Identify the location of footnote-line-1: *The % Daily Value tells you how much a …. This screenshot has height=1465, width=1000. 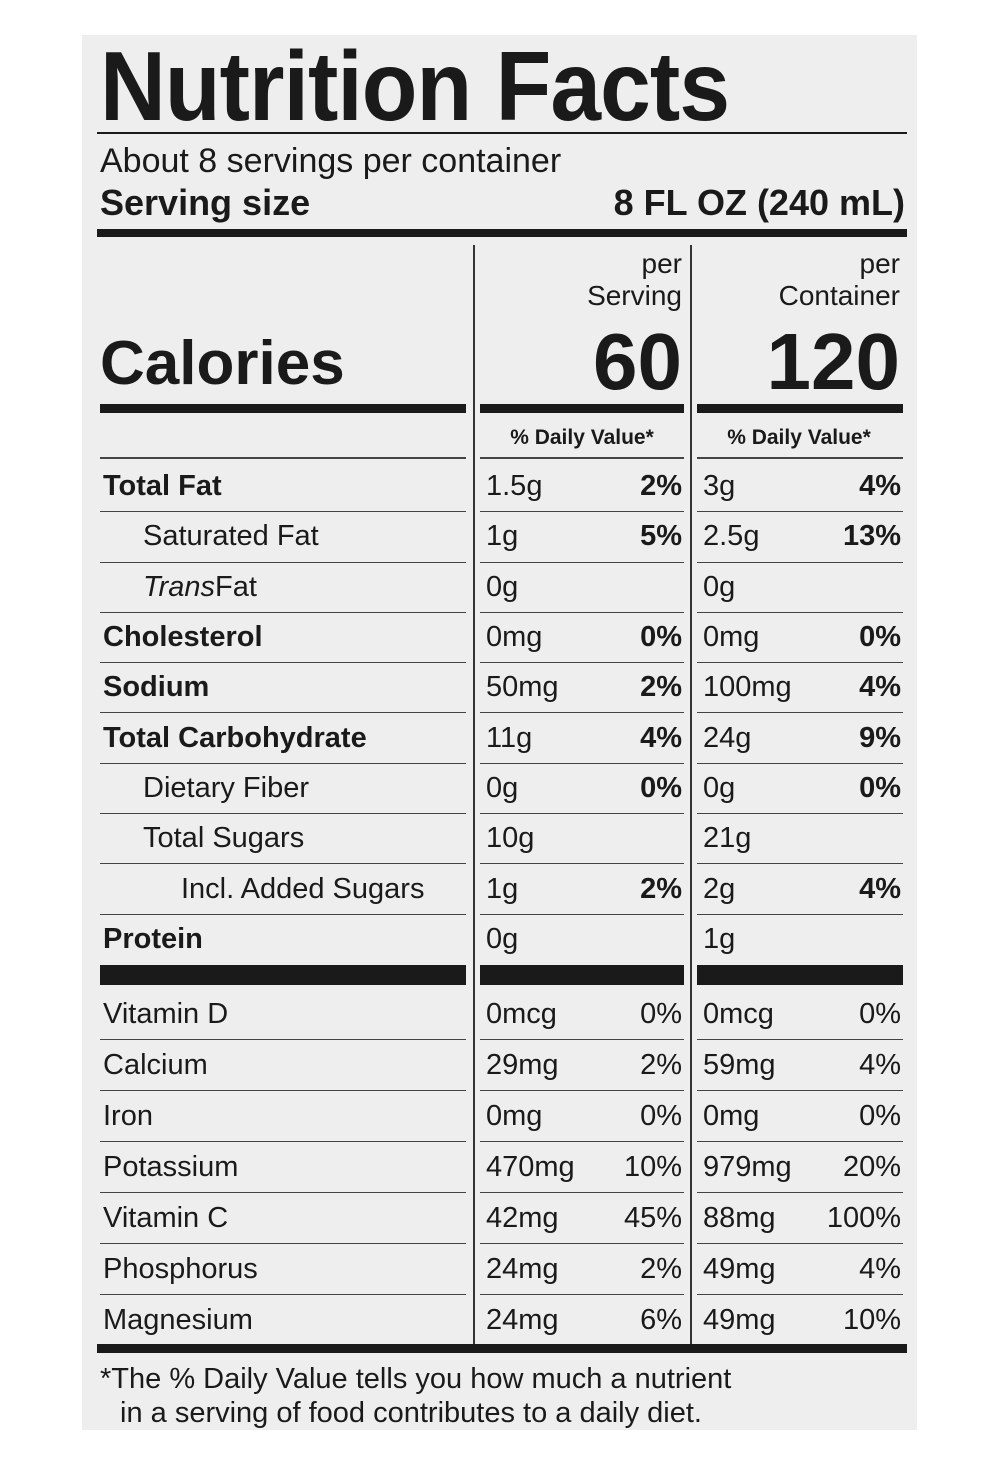
(416, 1379).